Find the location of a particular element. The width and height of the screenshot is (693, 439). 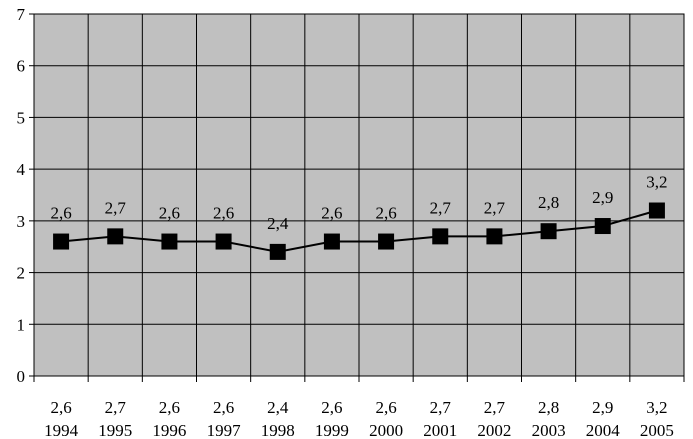

x-tick-label: 1998 is located at coordinates (278, 430).